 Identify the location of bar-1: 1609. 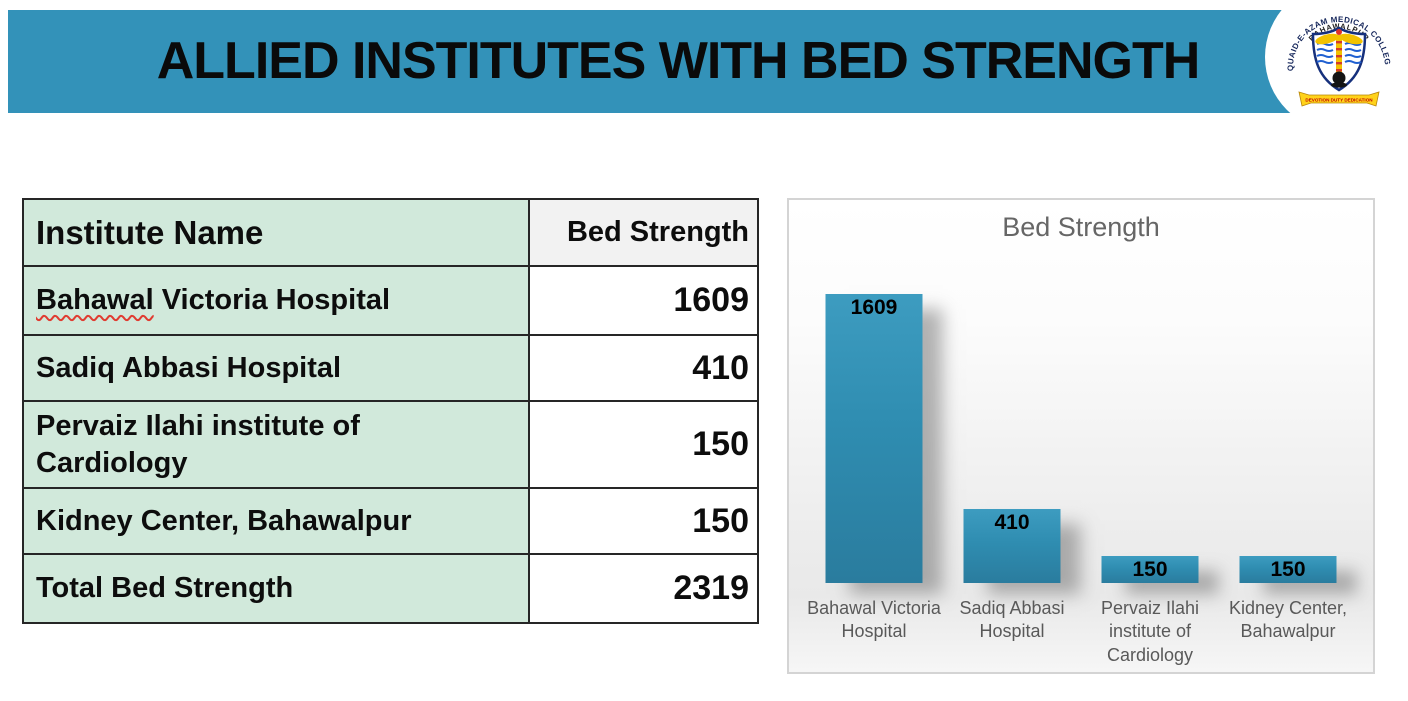
(874, 438).